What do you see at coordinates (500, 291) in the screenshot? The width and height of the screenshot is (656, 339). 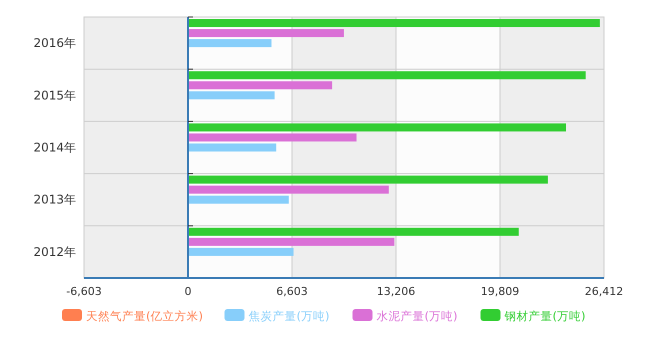 I see `x-tick-label: 19,809` at bounding box center [500, 291].